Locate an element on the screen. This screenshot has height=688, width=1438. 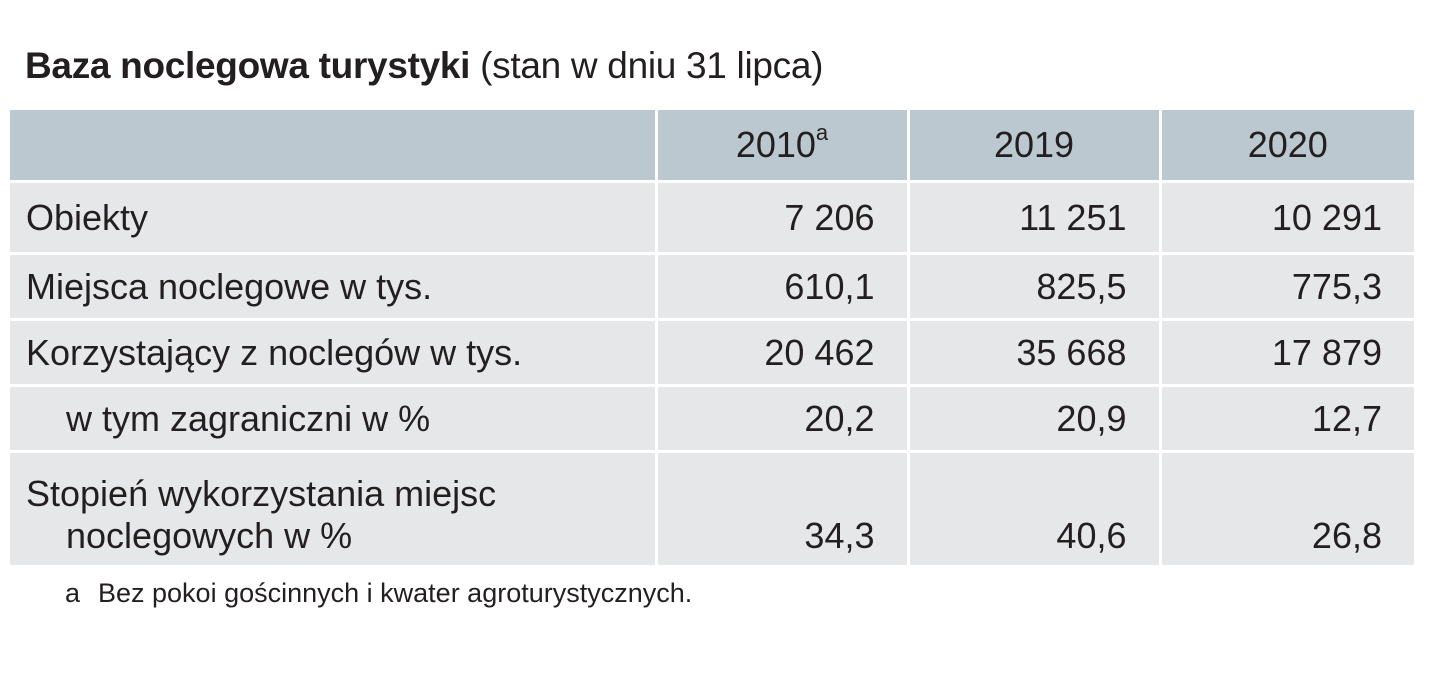
cell-2019: 35 668 is located at coordinates (1035, 353).